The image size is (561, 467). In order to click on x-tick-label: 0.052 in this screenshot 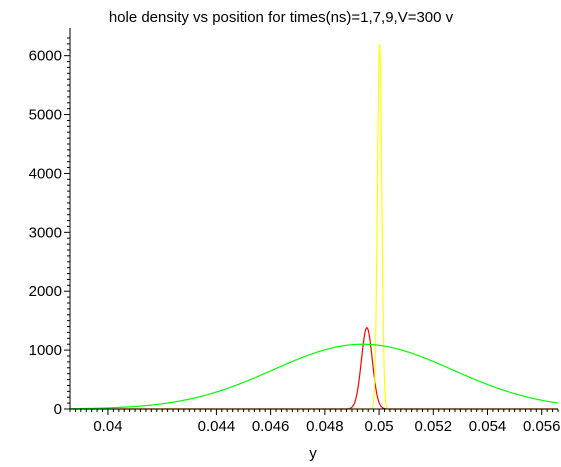, I will do `click(434, 426)`.